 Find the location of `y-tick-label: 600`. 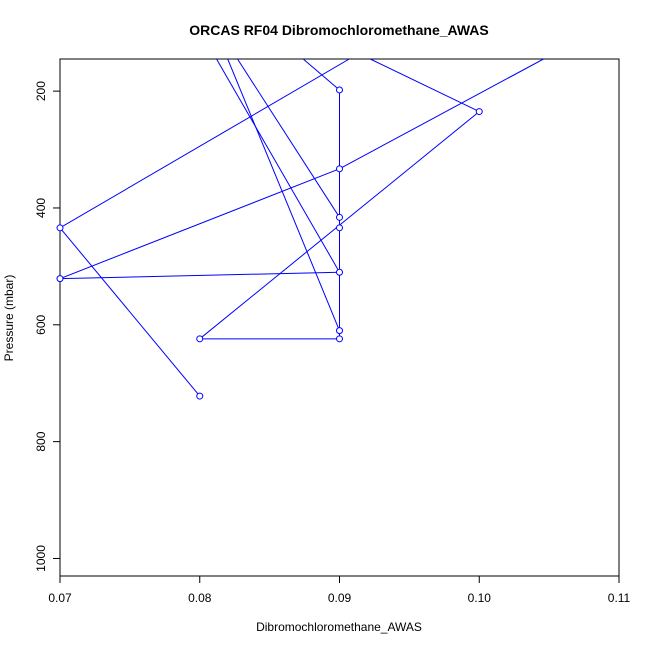

y-tick-label: 600 is located at coordinates (41, 324).